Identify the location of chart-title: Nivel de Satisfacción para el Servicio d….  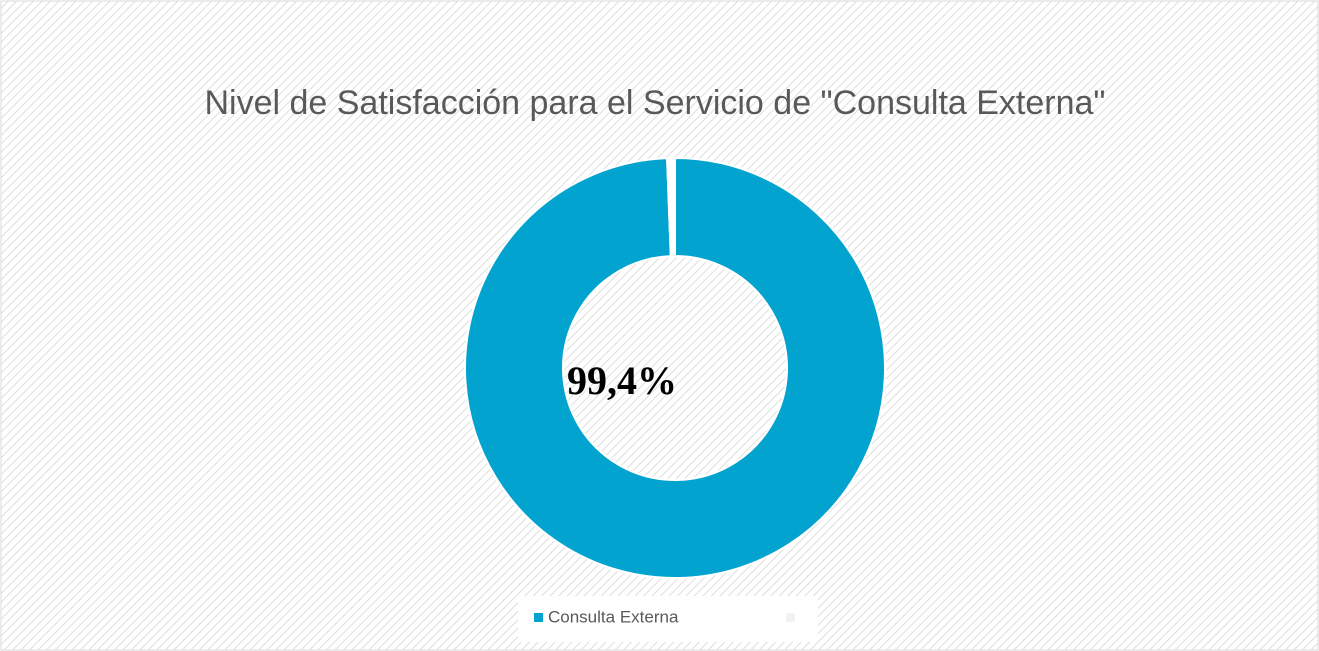
(654, 103).